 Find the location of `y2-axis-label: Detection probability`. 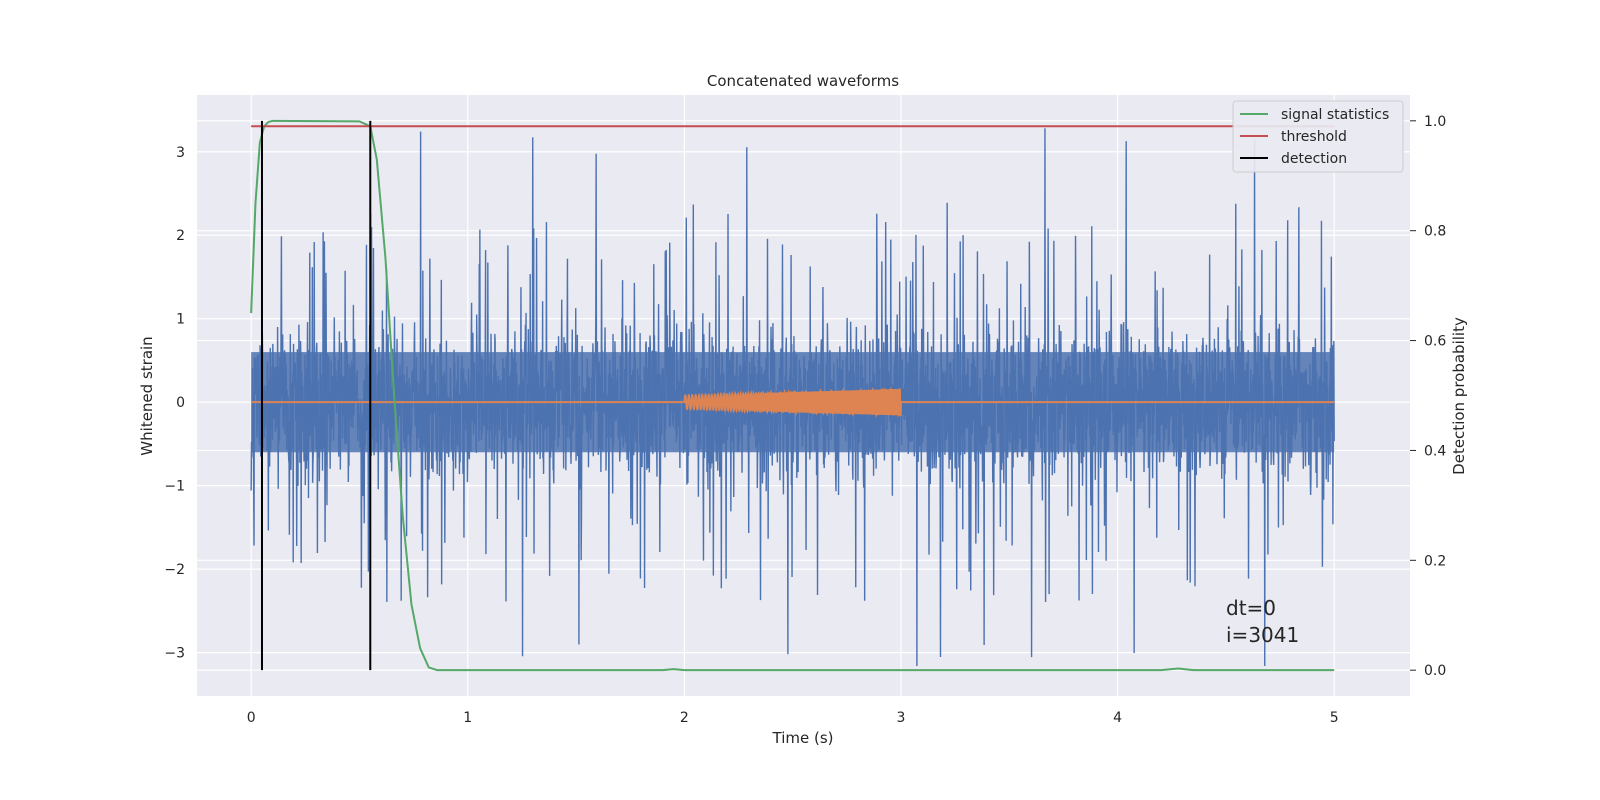

y2-axis-label: Detection probability is located at coordinates (1459, 396).